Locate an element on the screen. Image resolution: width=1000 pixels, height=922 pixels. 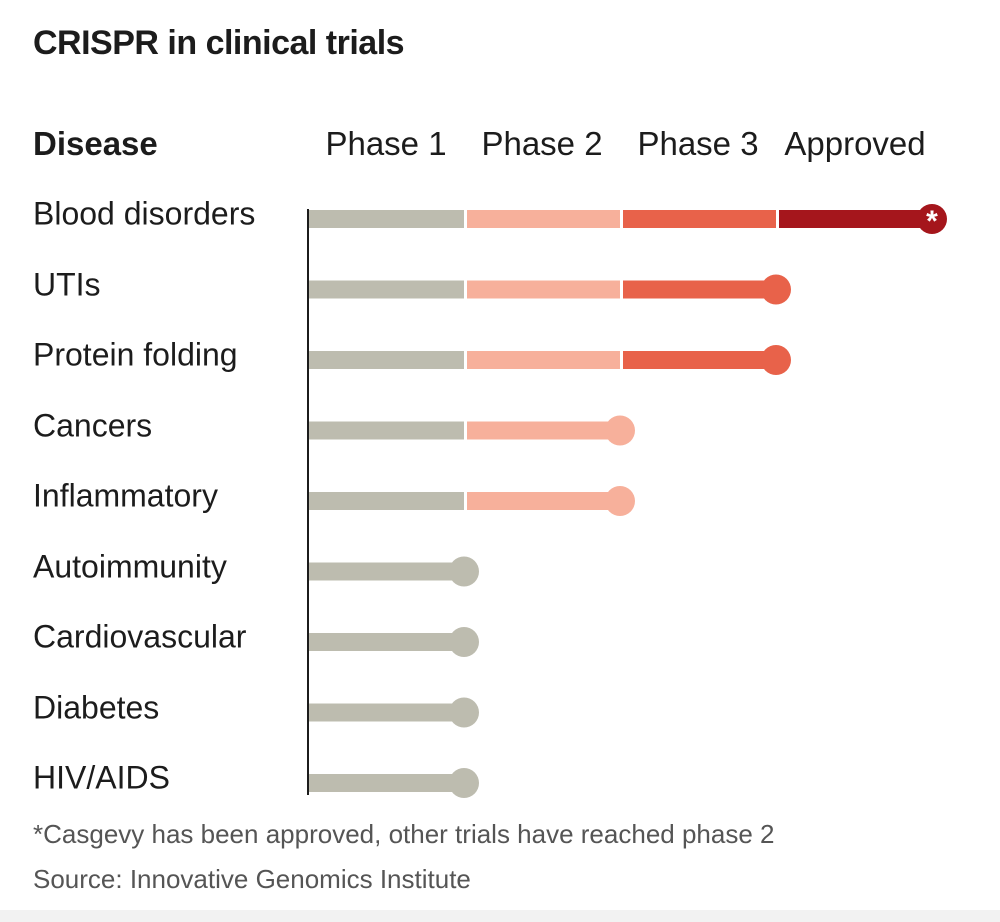
end-dot-blood-disorders is located at coordinates (932, 219).